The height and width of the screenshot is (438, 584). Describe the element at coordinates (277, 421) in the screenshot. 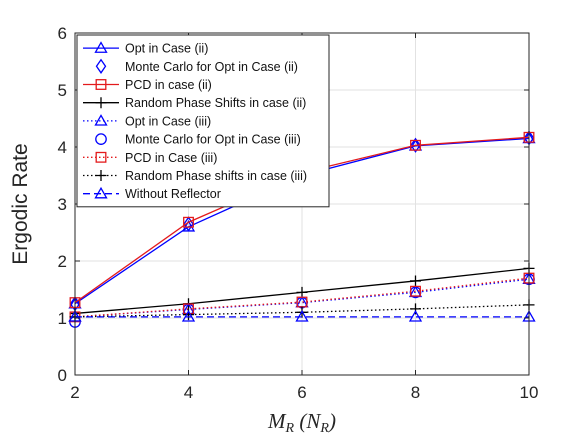

I see `x-axis-title-m: M` at that location.